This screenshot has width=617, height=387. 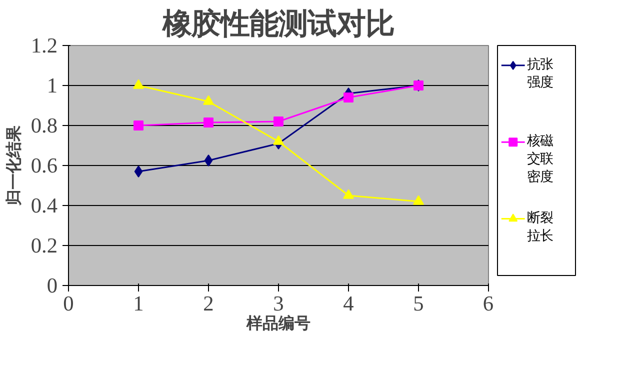 What do you see at coordinates (44, 246) in the screenshot?
I see `y-tick-label: 0.2` at bounding box center [44, 246].